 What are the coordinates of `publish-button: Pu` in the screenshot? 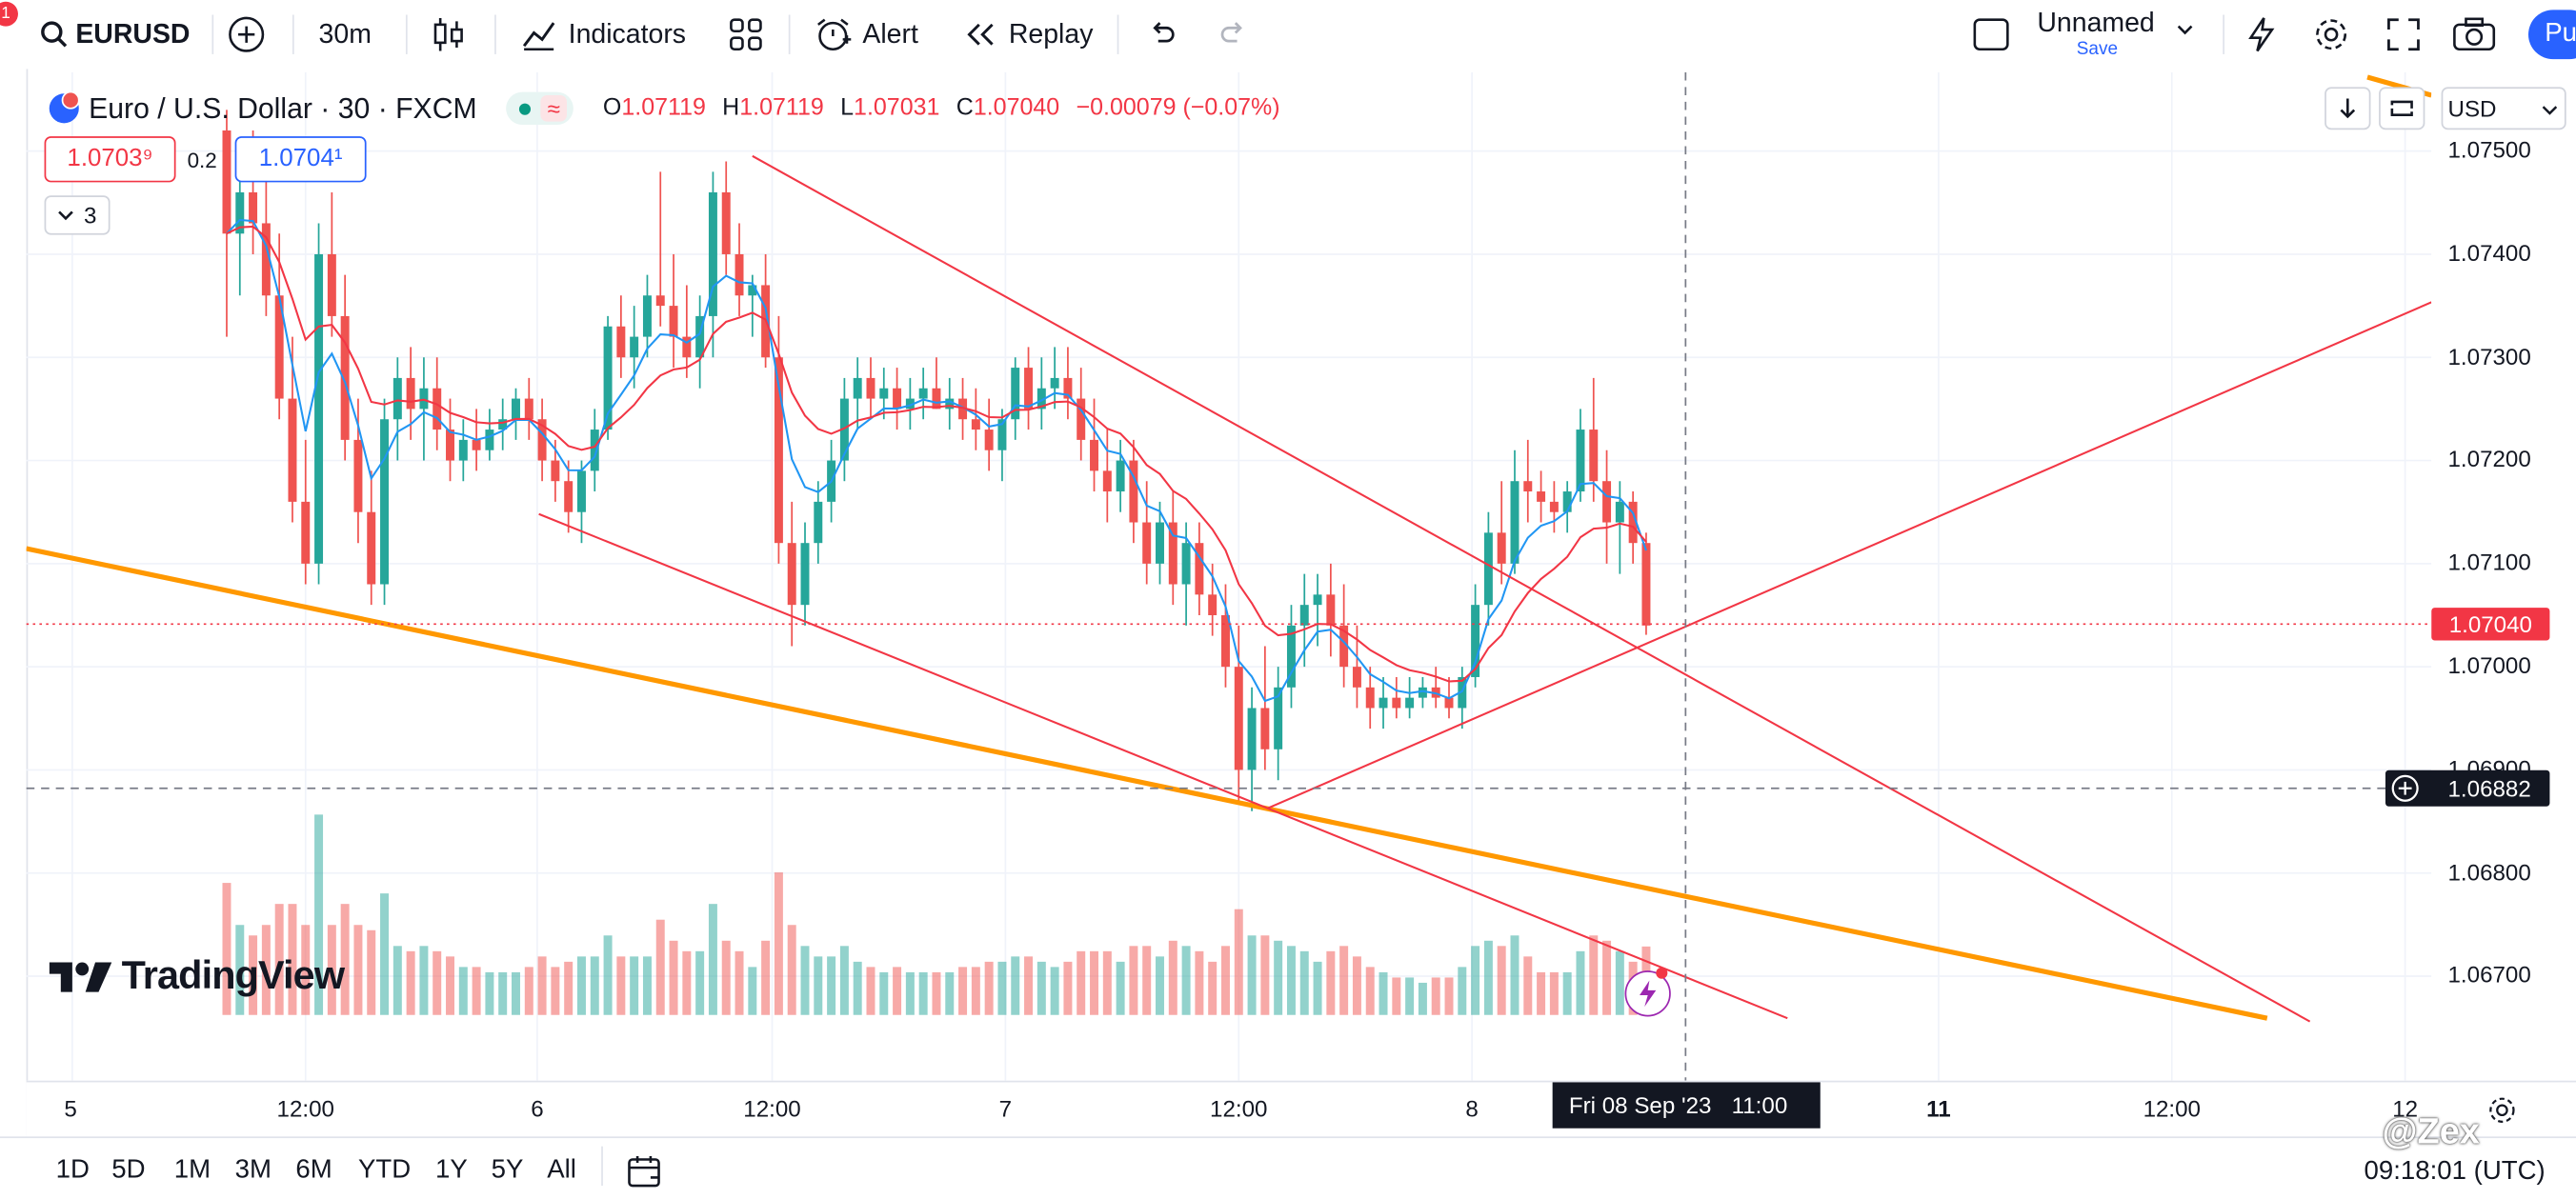 It's located at (2552, 35).